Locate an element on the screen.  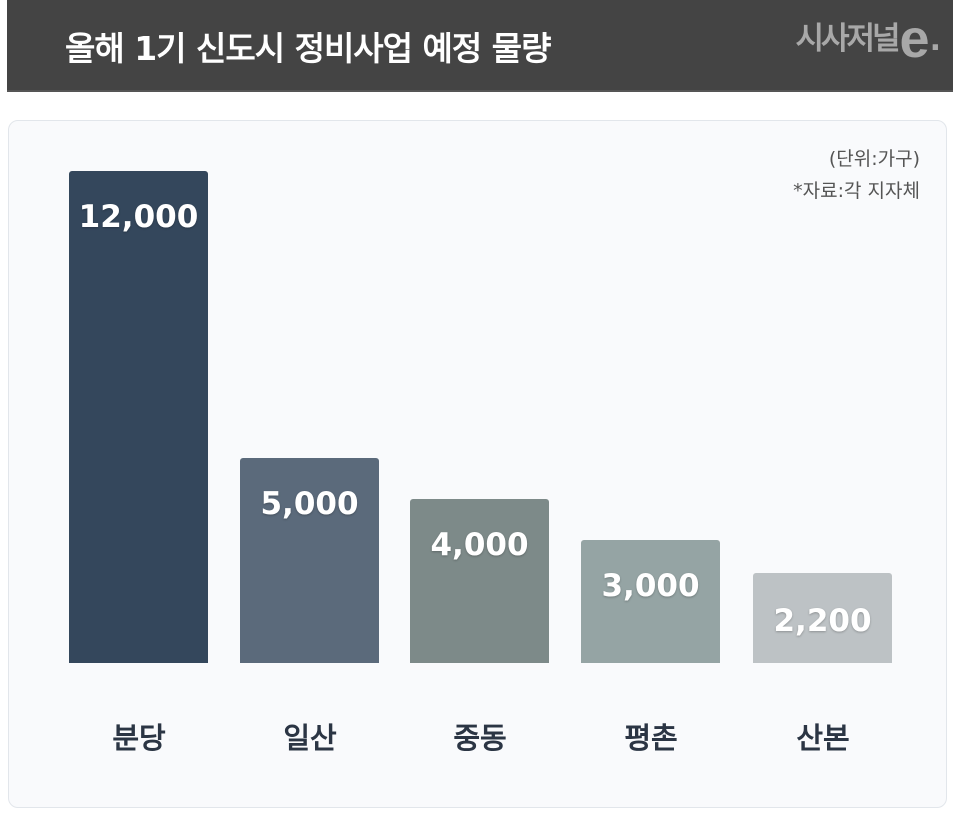
chart-header: 올해 1기 신도시 정비사업 예정 물량 시사저널 e . is located at coordinates (480, 46).